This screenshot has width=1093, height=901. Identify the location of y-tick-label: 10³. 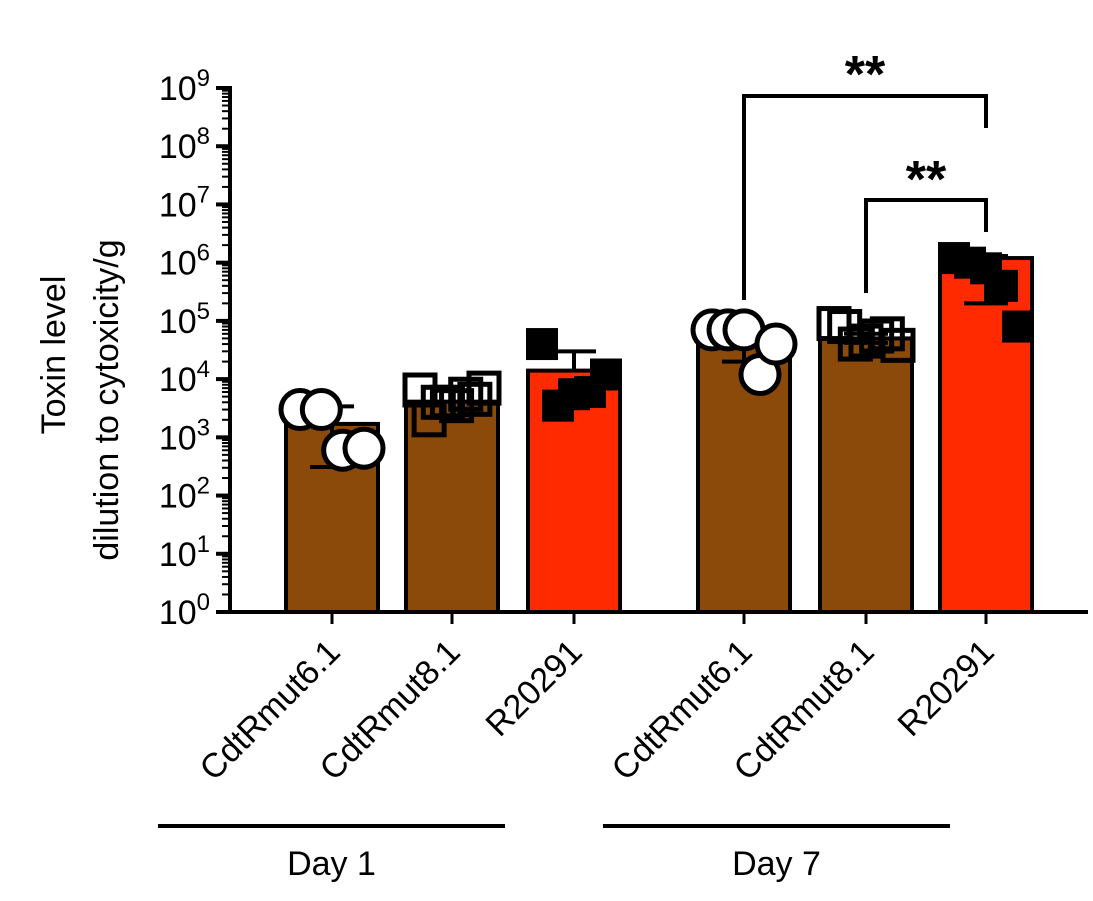
(184, 435).